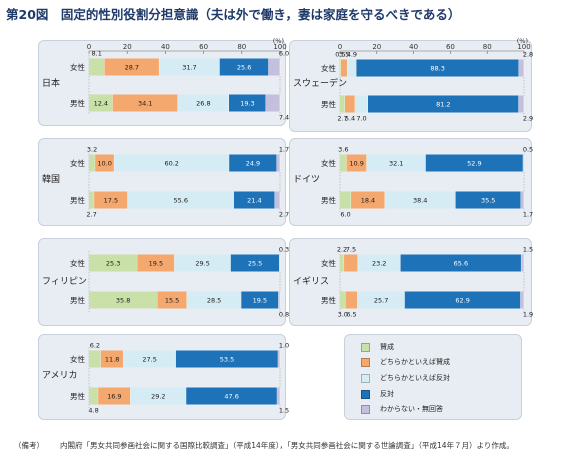 This screenshot has height=473, width=561. What do you see at coordinates (387, 347) in the screenshot?
I see `legend-label: 賛成` at bounding box center [387, 347].